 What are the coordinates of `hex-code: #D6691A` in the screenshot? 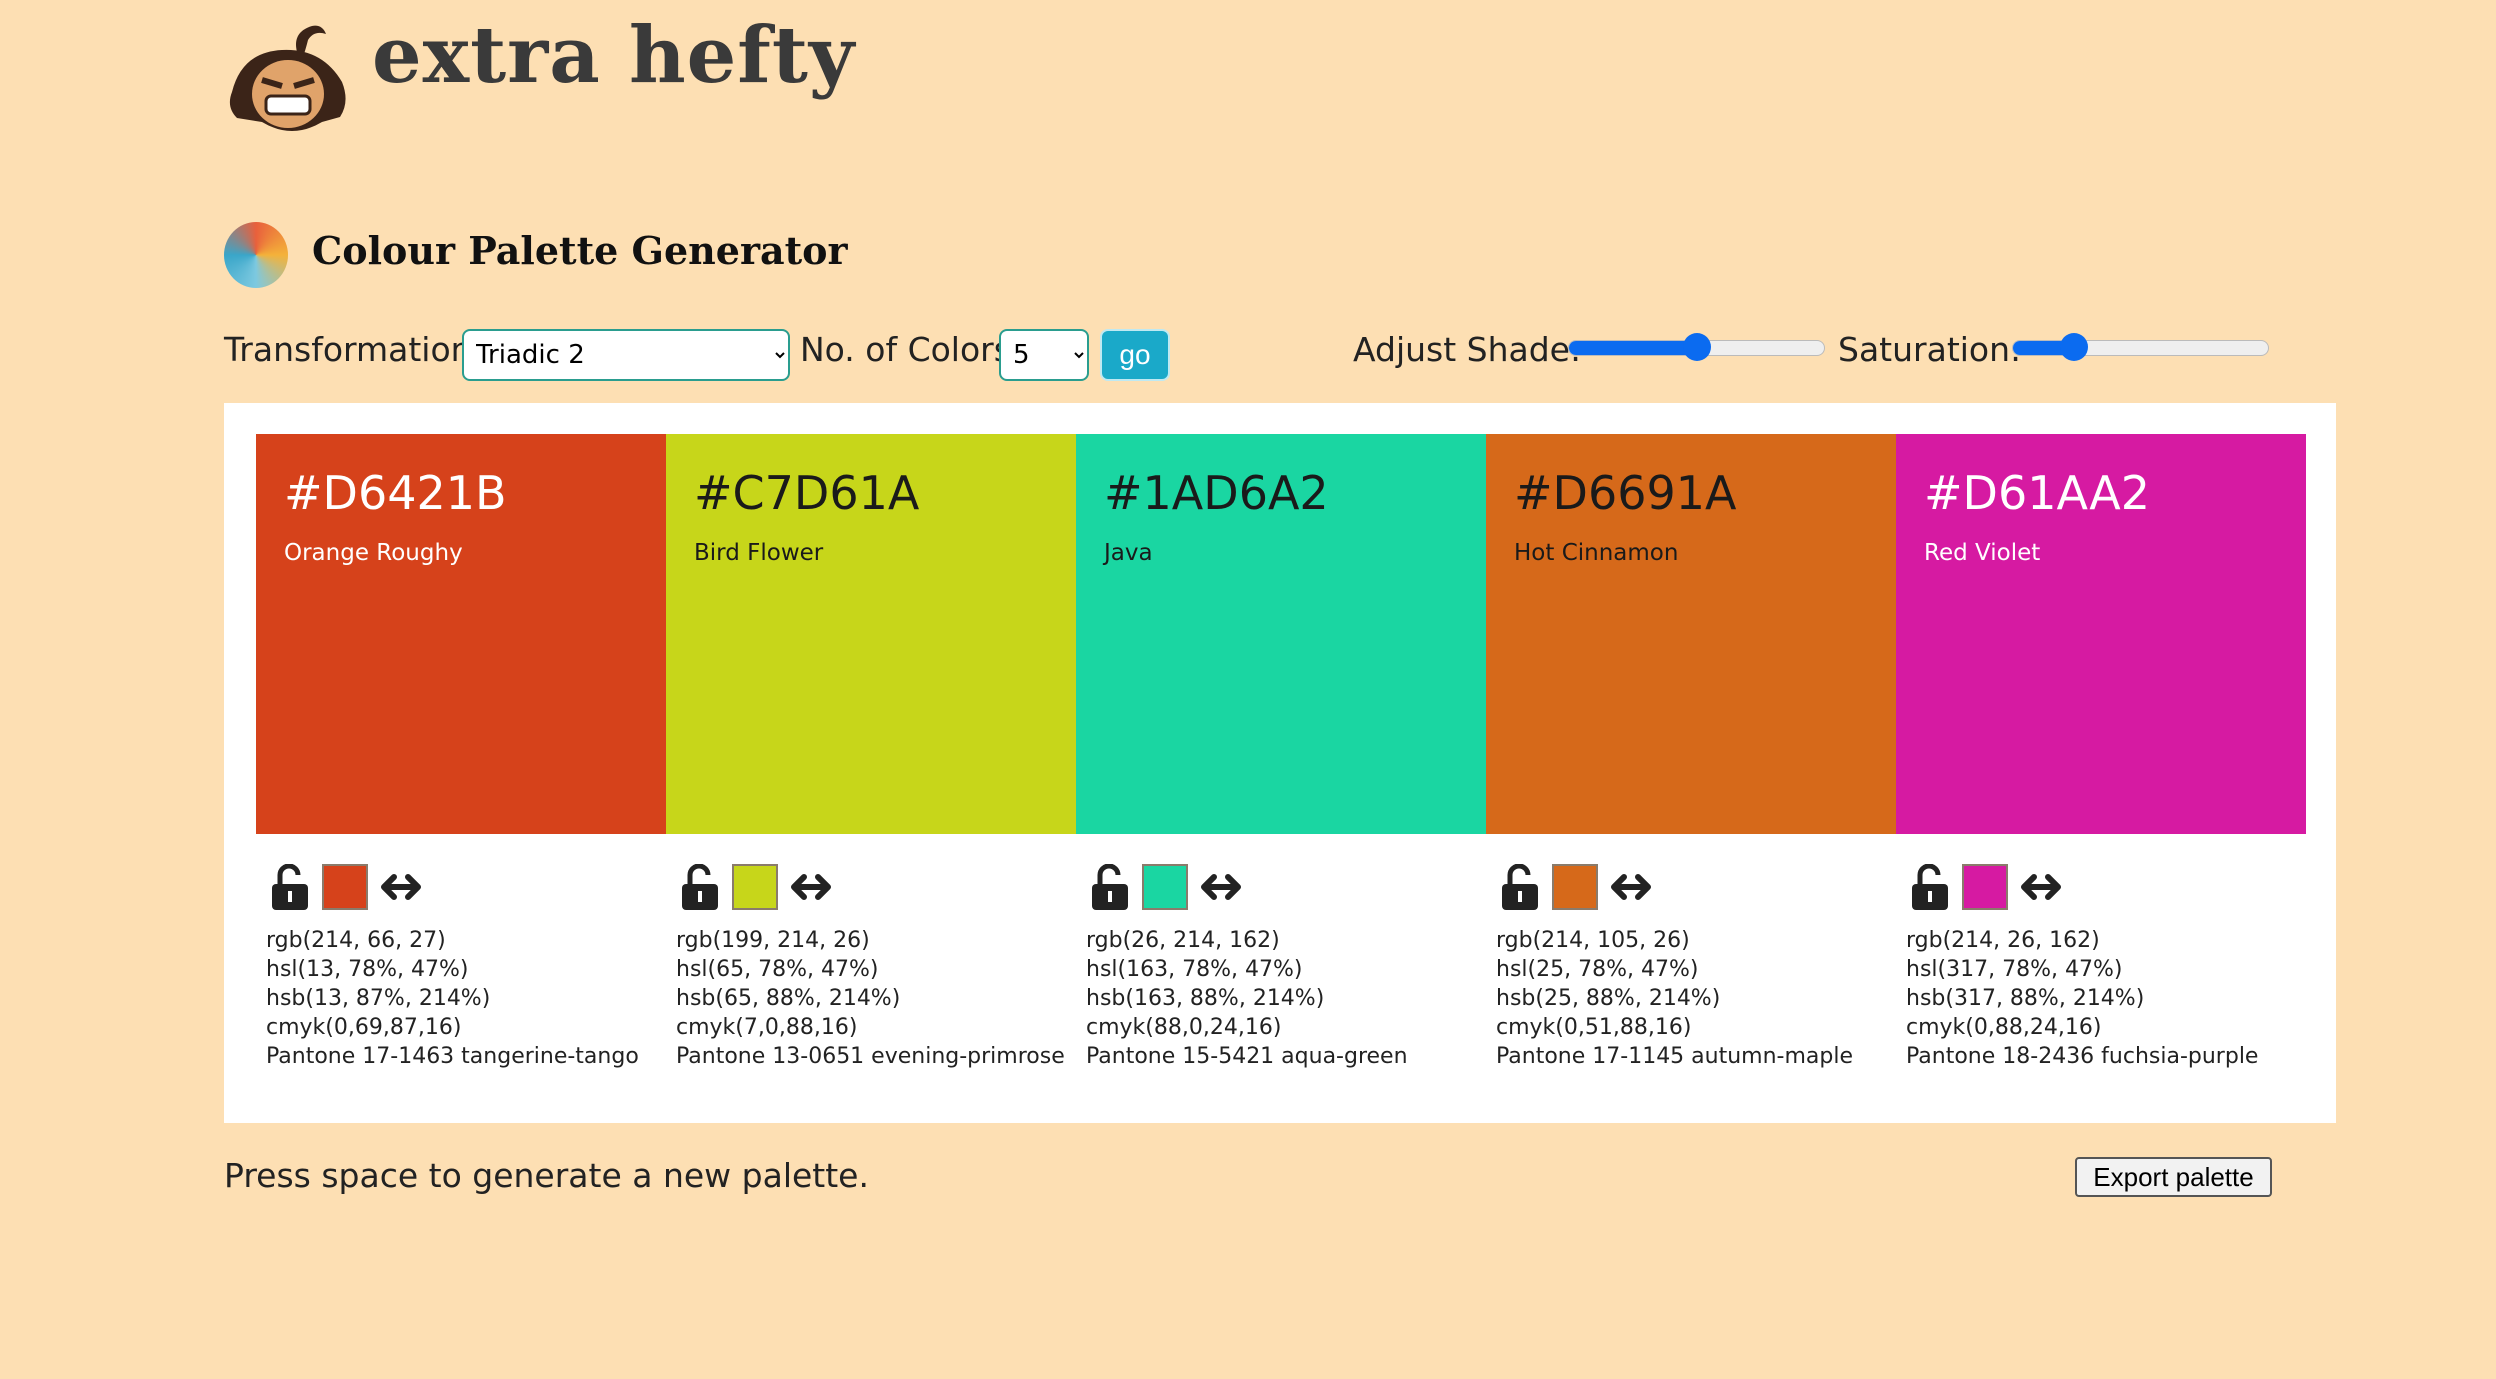 It's located at (1625, 493).